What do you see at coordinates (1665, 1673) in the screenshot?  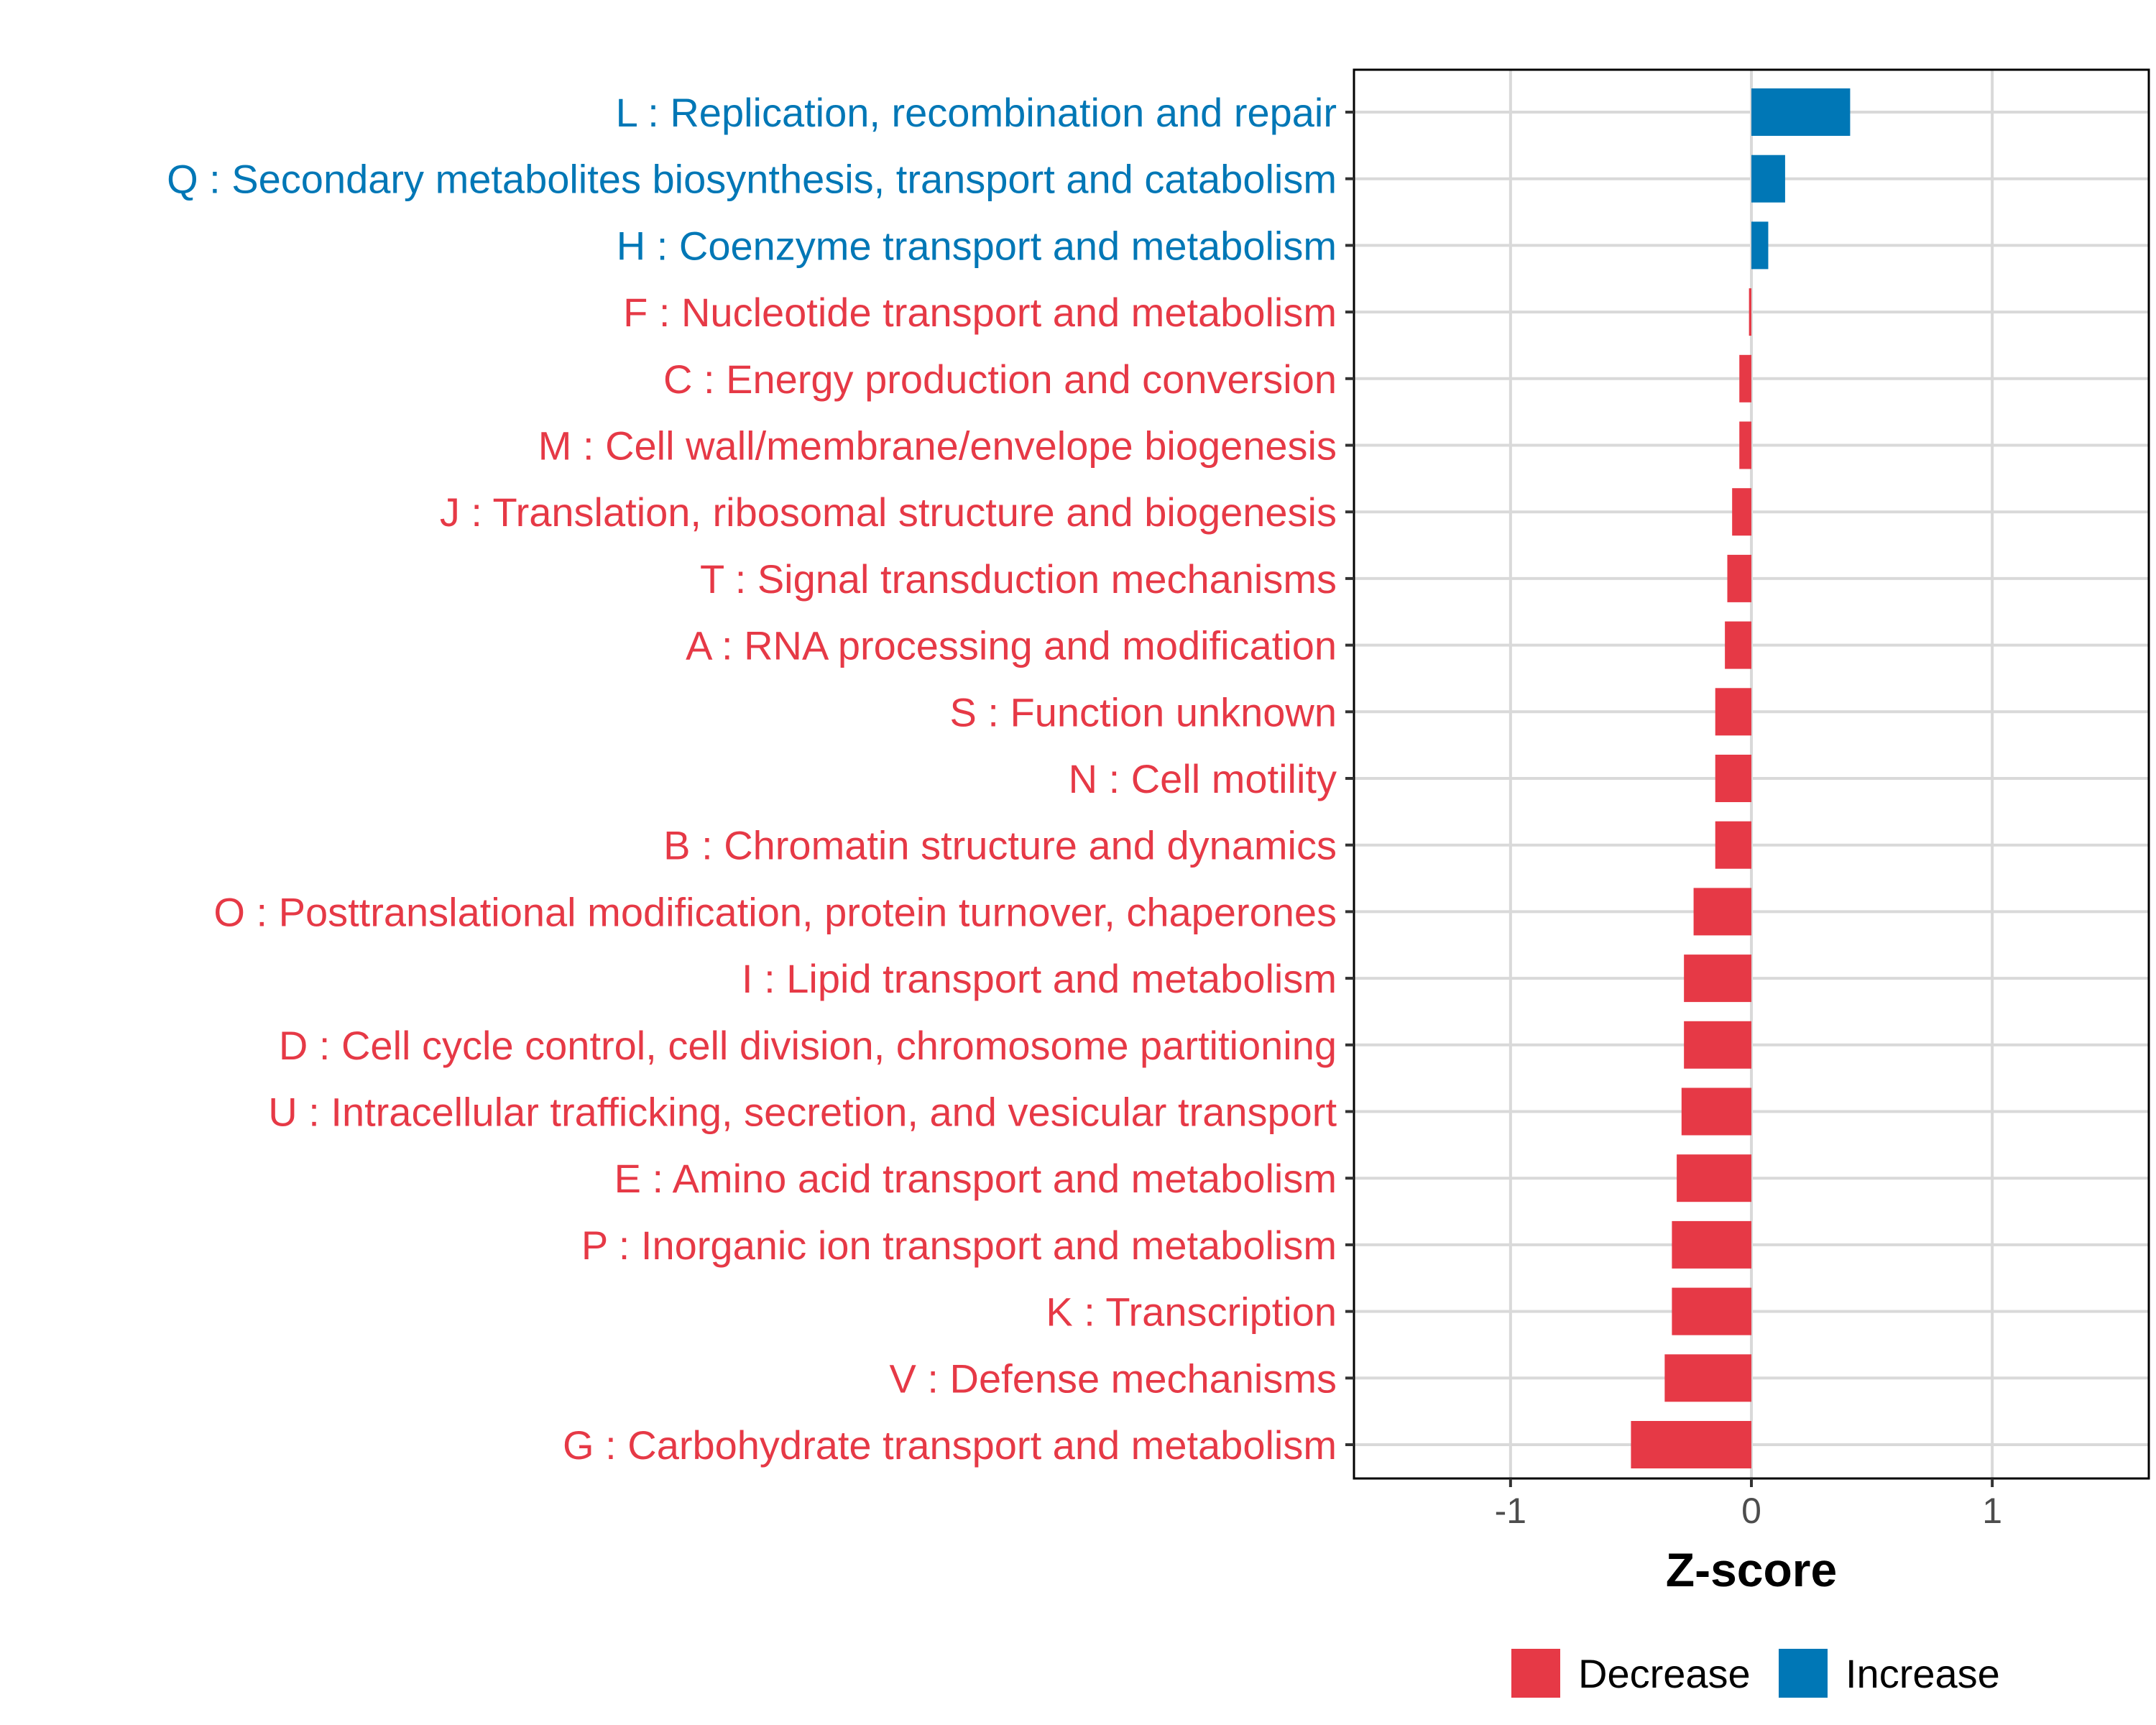 I see `legend-label-decrease: Decrease` at bounding box center [1665, 1673].